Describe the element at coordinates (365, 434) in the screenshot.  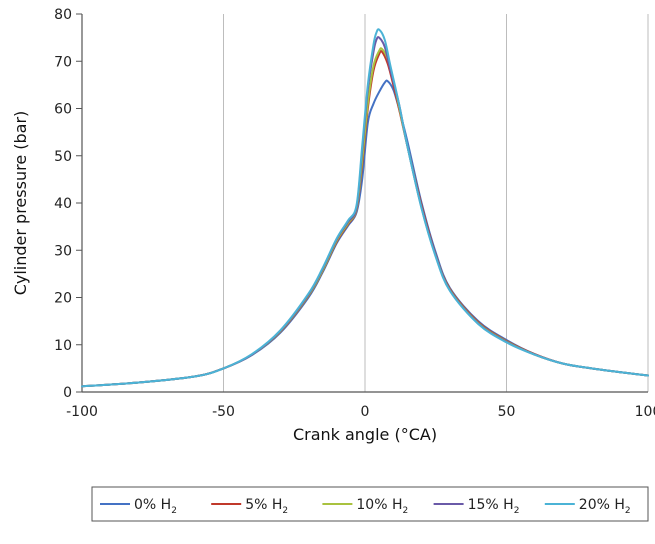
I see `x-axis-title: Crank angle (°CA)` at that location.